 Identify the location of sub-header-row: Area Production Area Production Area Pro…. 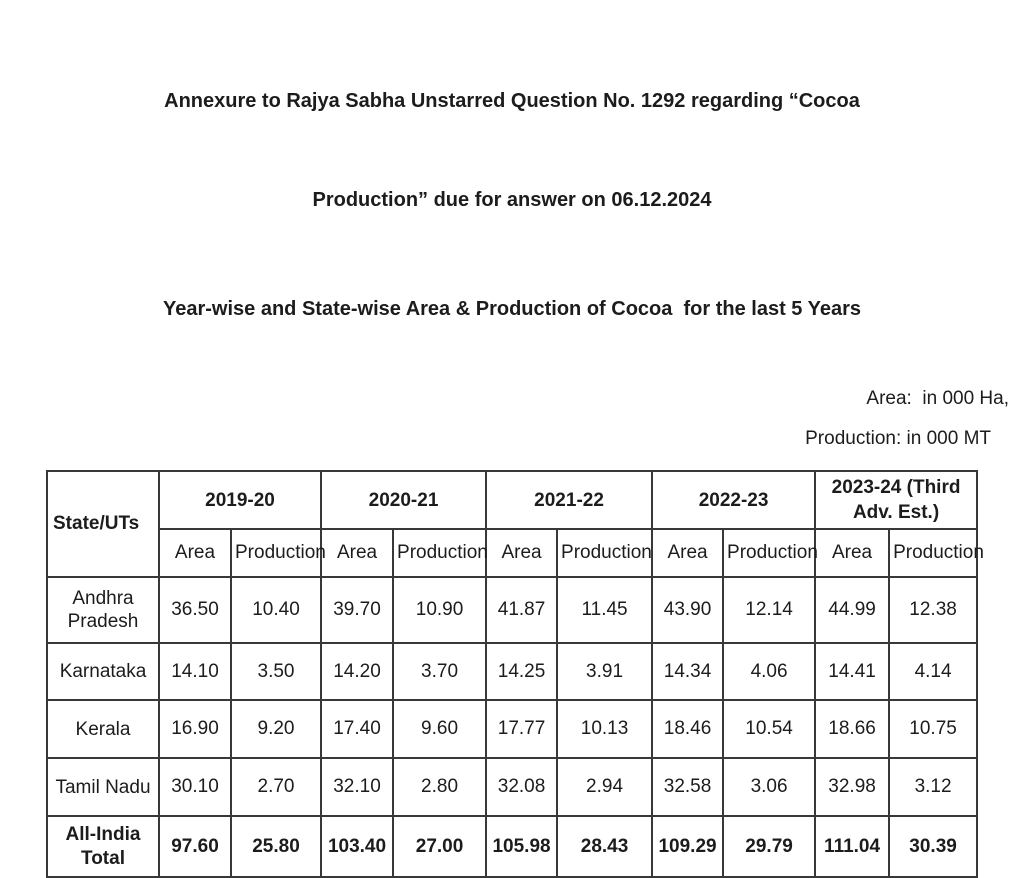
(515, 553).